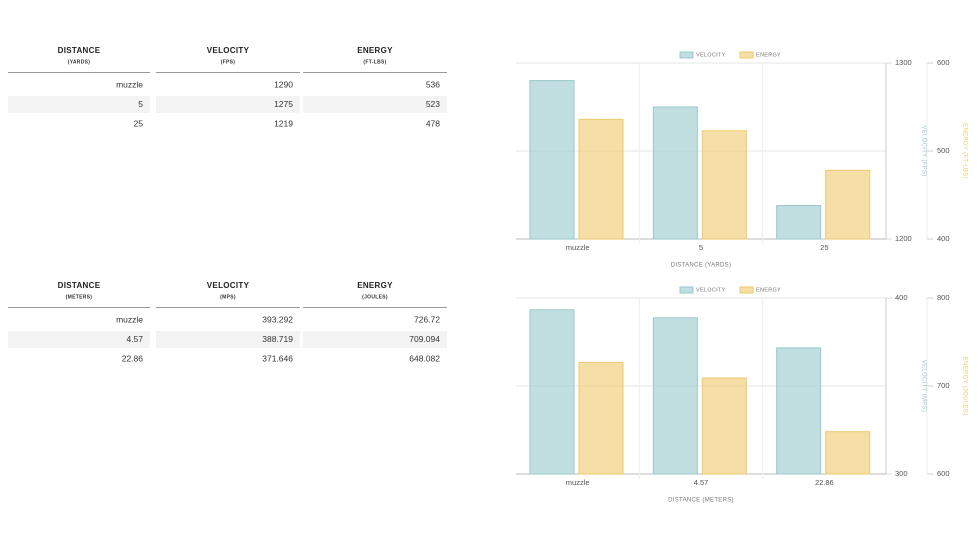 The height and width of the screenshot is (550, 978). I want to click on y-tick-label: 1300, so click(903, 62).